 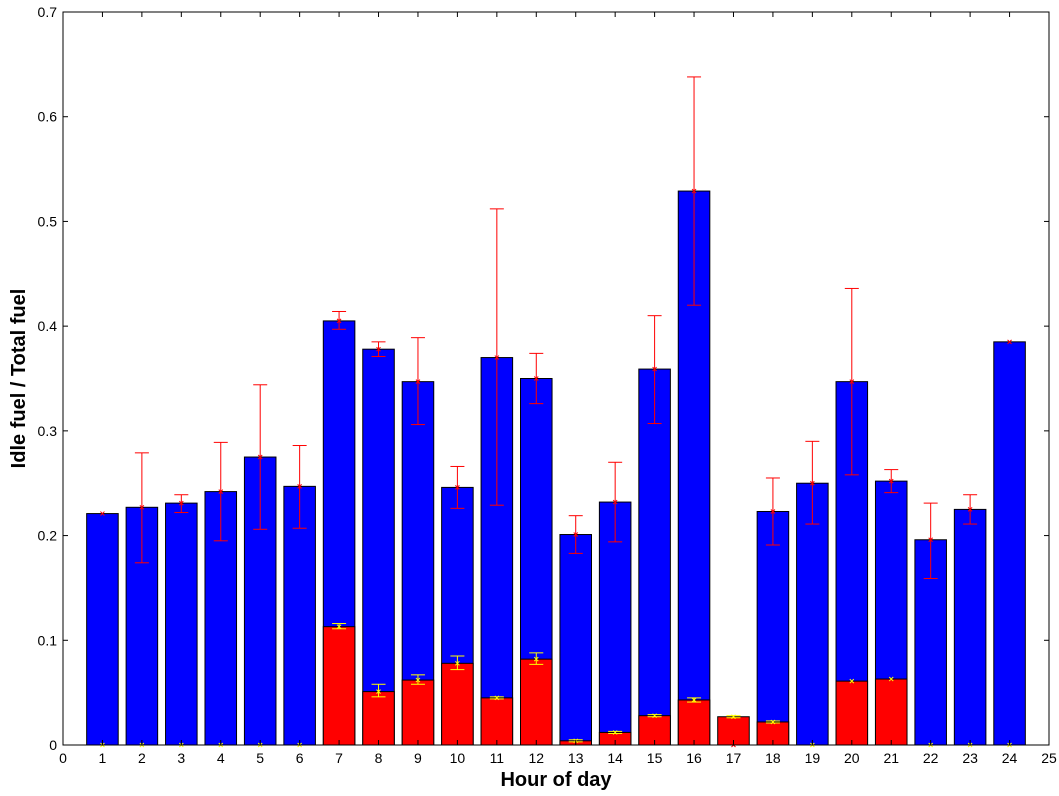 What do you see at coordinates (181, 758) in the screenshot?
I see `x-tick-label-3: 3` at bounding box center [181, 758].